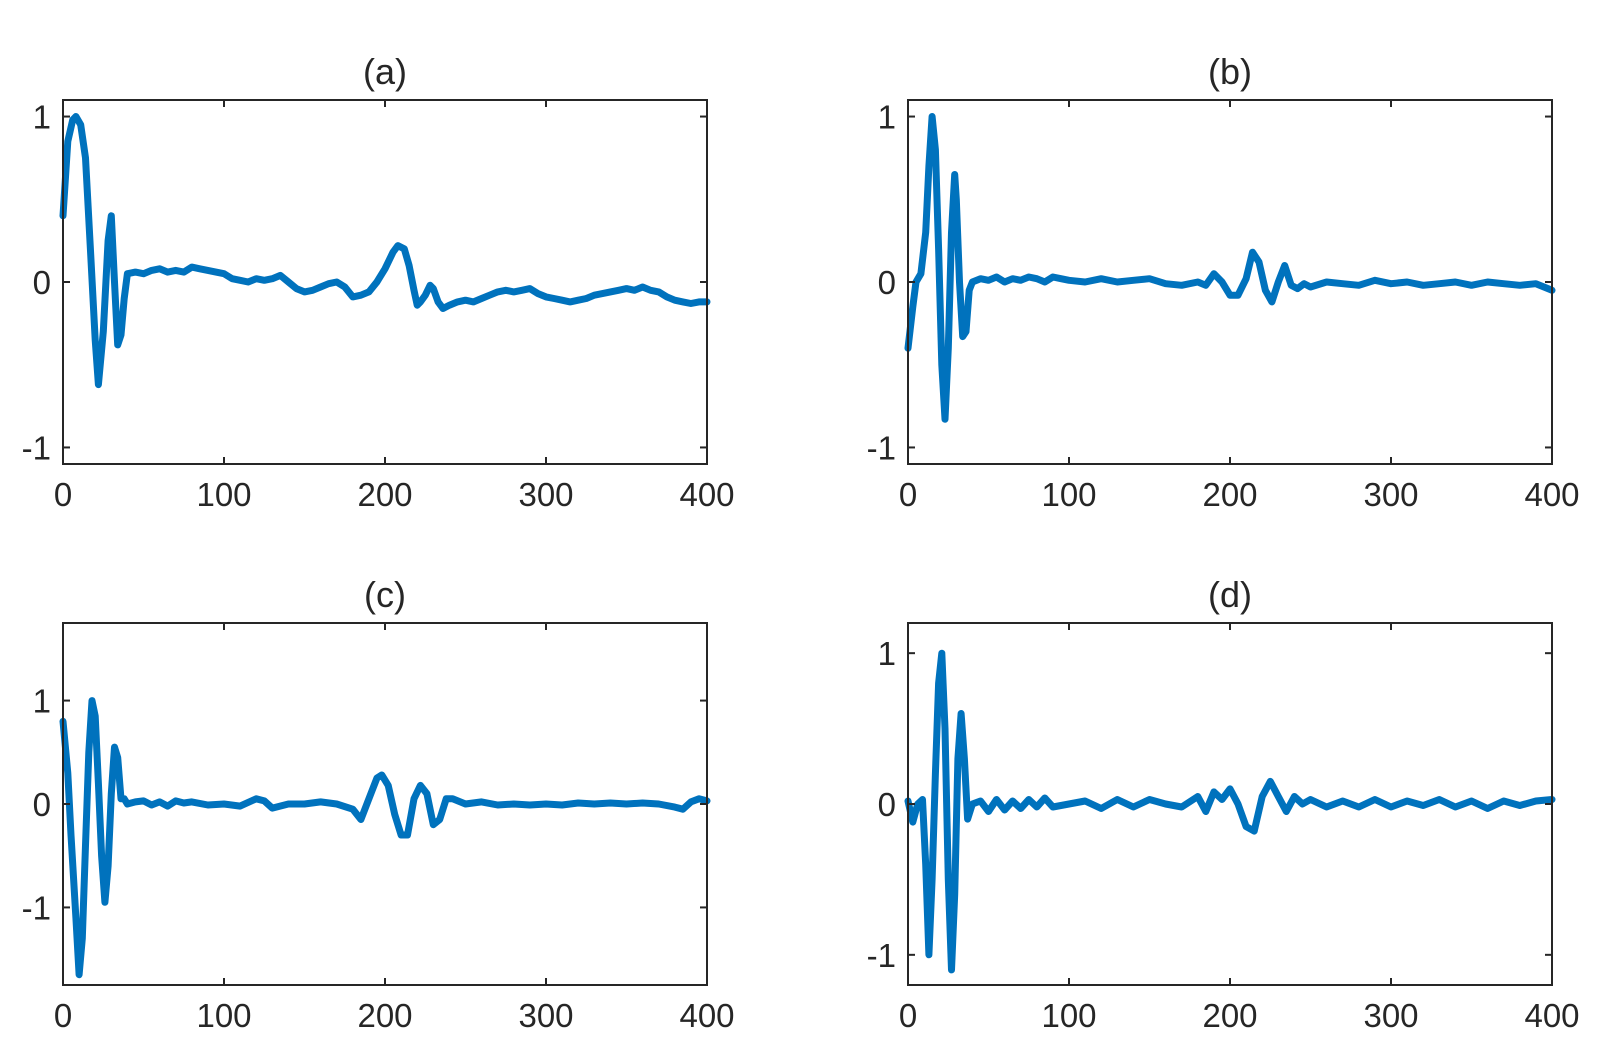 The height and width of the screenshot is (1056, 1617). I want to click on chart-title: (d), so click(1230, 594).